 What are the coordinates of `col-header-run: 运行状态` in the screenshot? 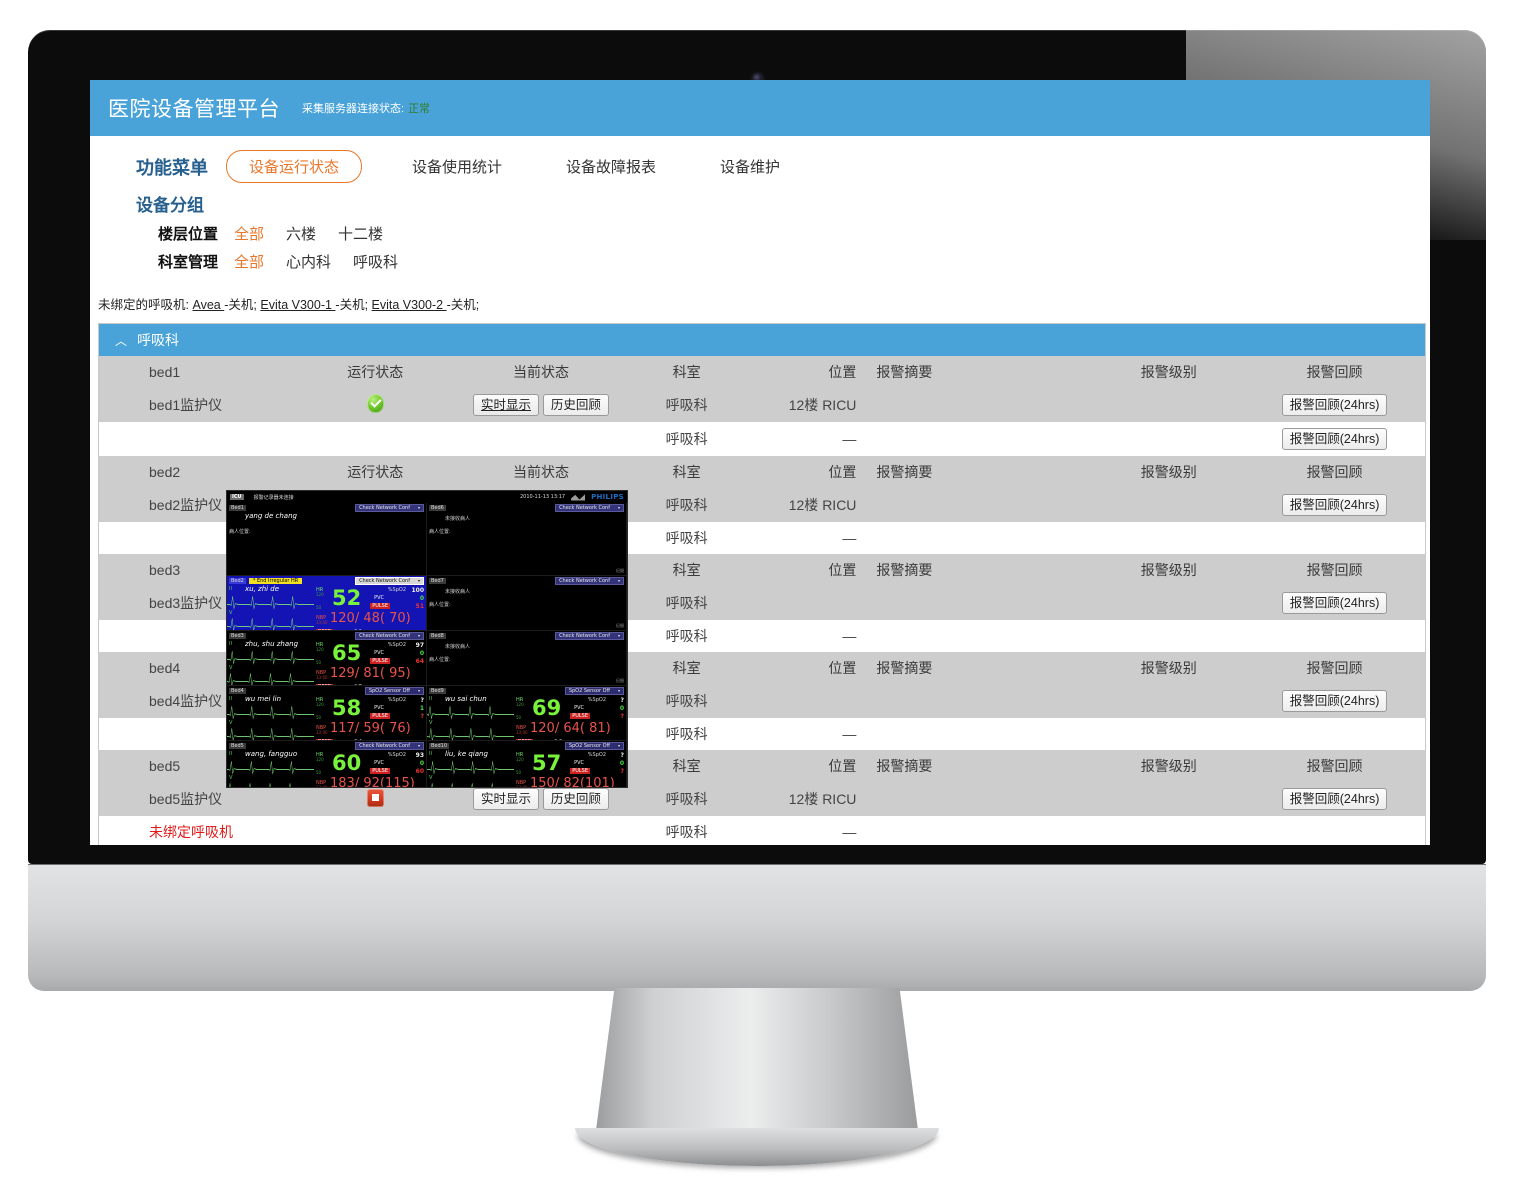 It's located at (375, 472).